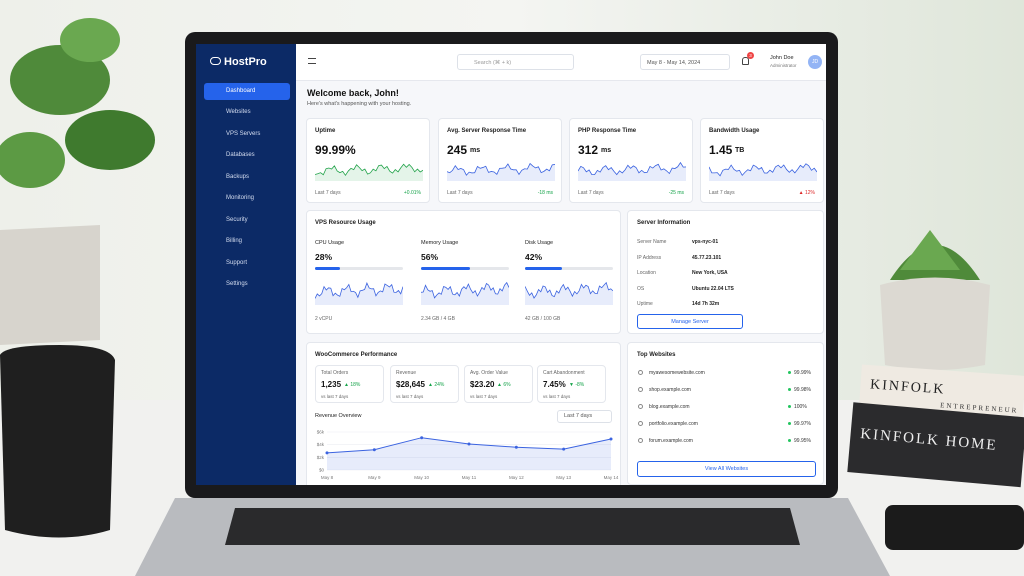  What do you see at coordinates (631, 160) in the screenshot?
I see `metric-card: PHP Response Time 312 ms Last 7 days -25 ms` at bounding box center [631, 160].